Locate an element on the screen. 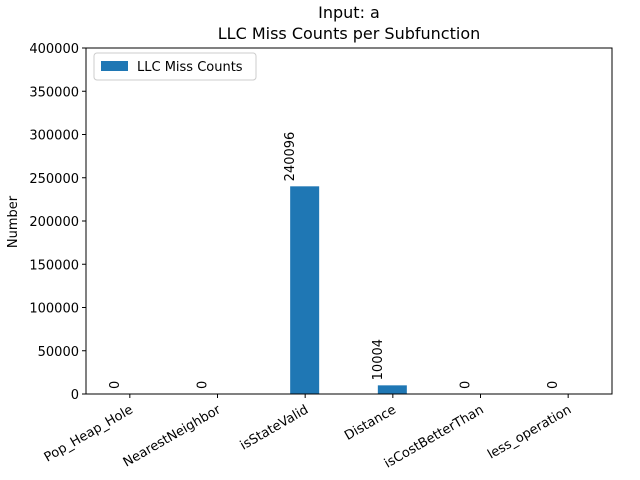  x-tick-label: NearestNeighbor is located at coordinates (172, 436).